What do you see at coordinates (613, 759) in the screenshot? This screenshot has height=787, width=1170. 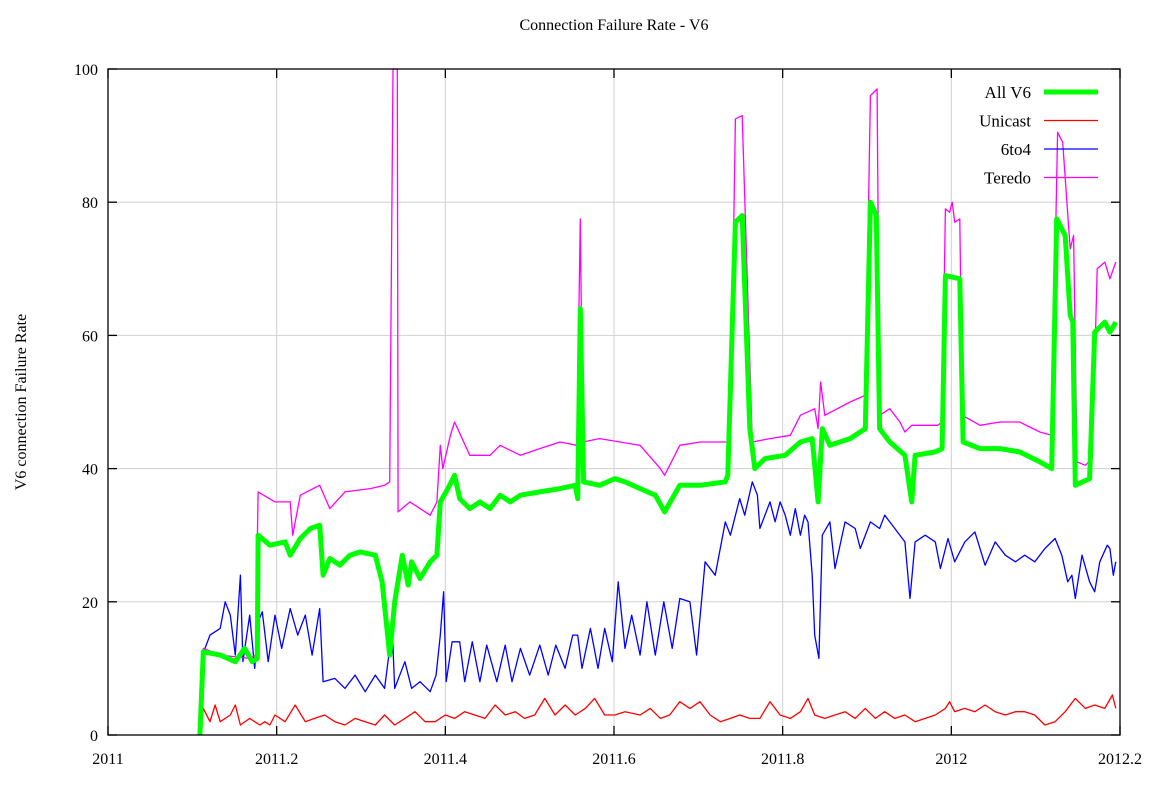 I see `x-tick-label: 2011.6` at bounding box center [613, 759].